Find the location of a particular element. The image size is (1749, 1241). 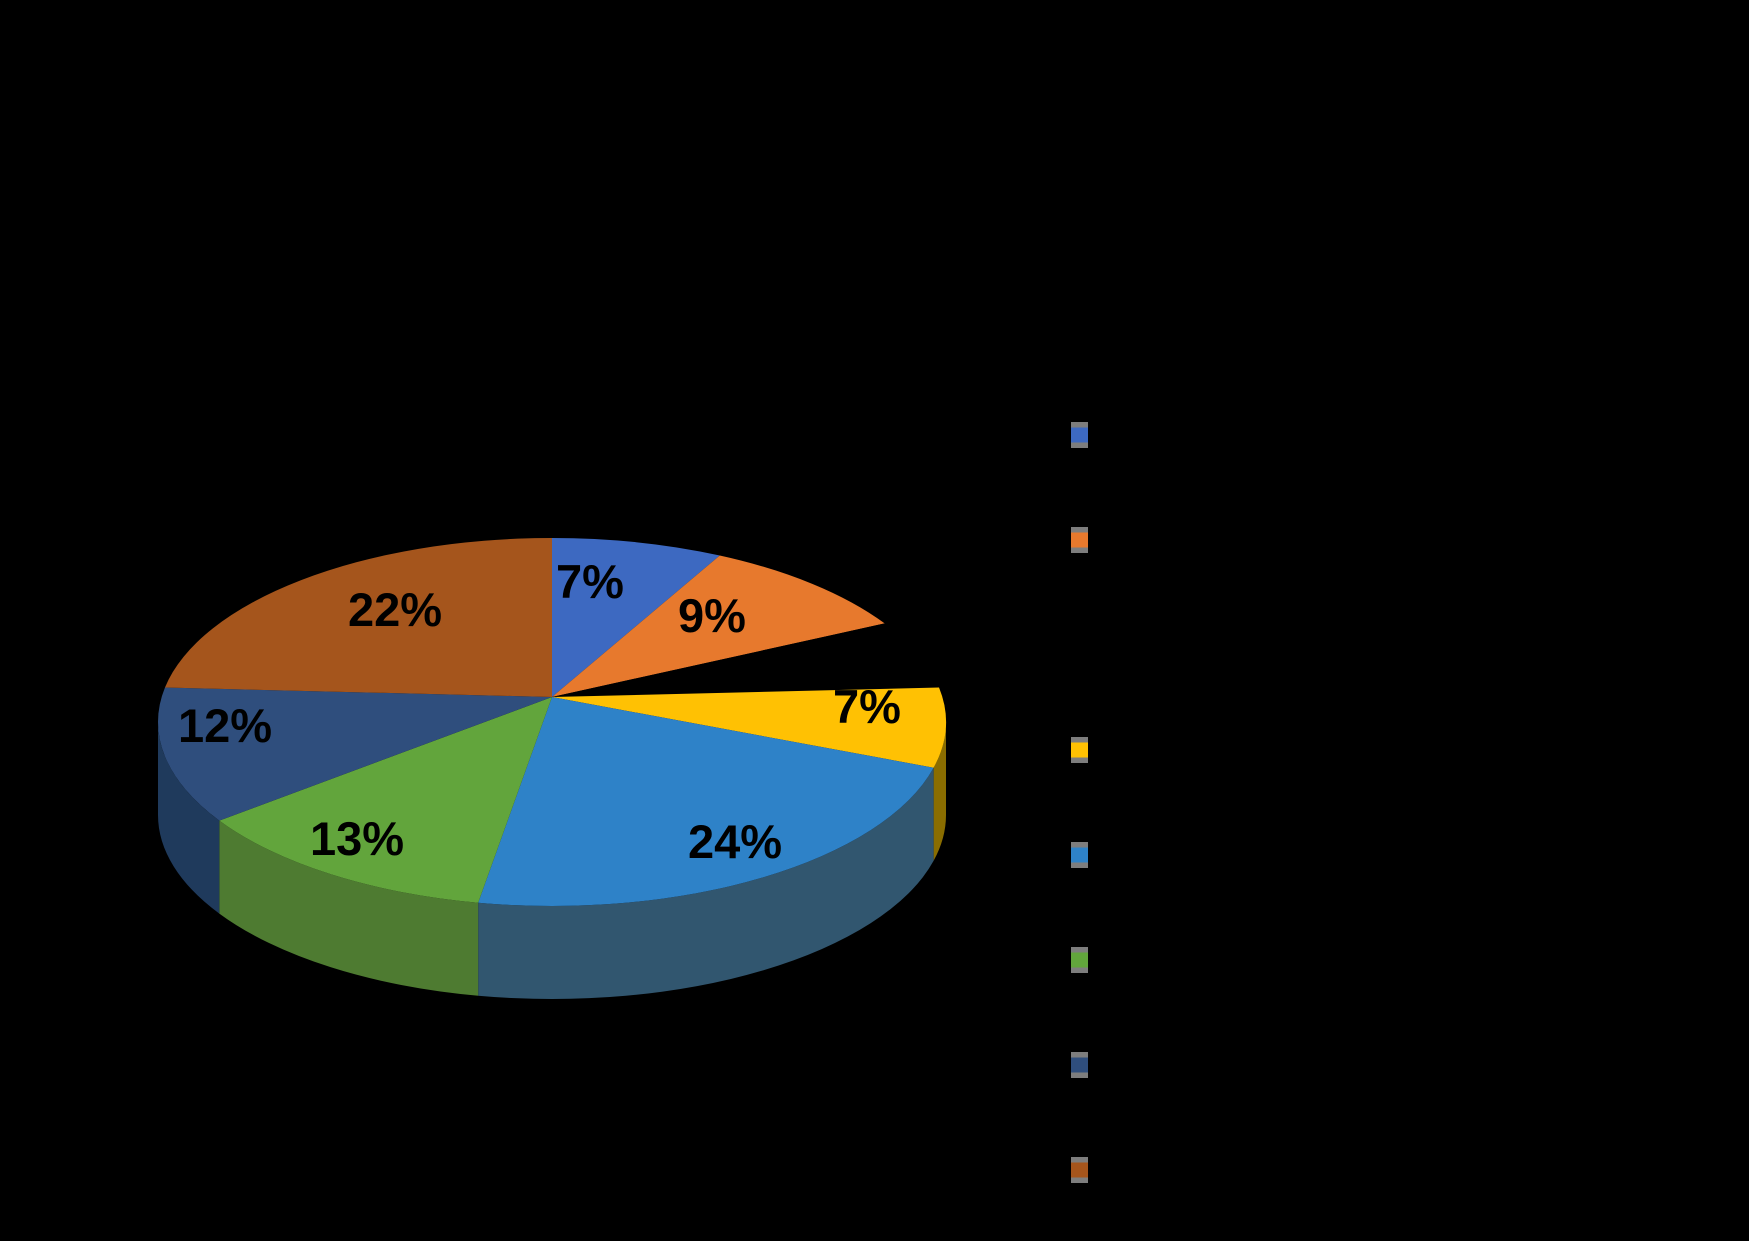

pie-slice-label: 9% is located at coordinates (712, 615).